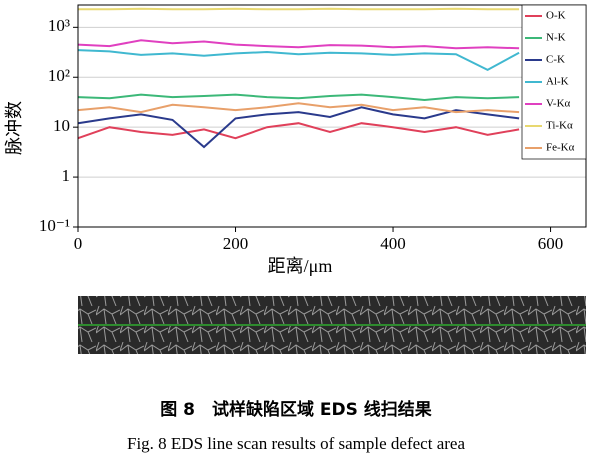  I want to click on legend-label: Fe-Kα, so click(560, 148).